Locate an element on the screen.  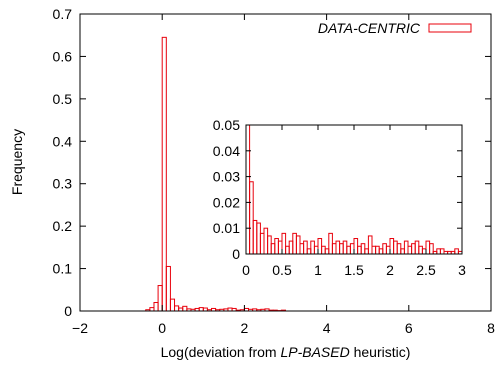
legend: DATA-CENTRIC is located at coordinates (395, 28).